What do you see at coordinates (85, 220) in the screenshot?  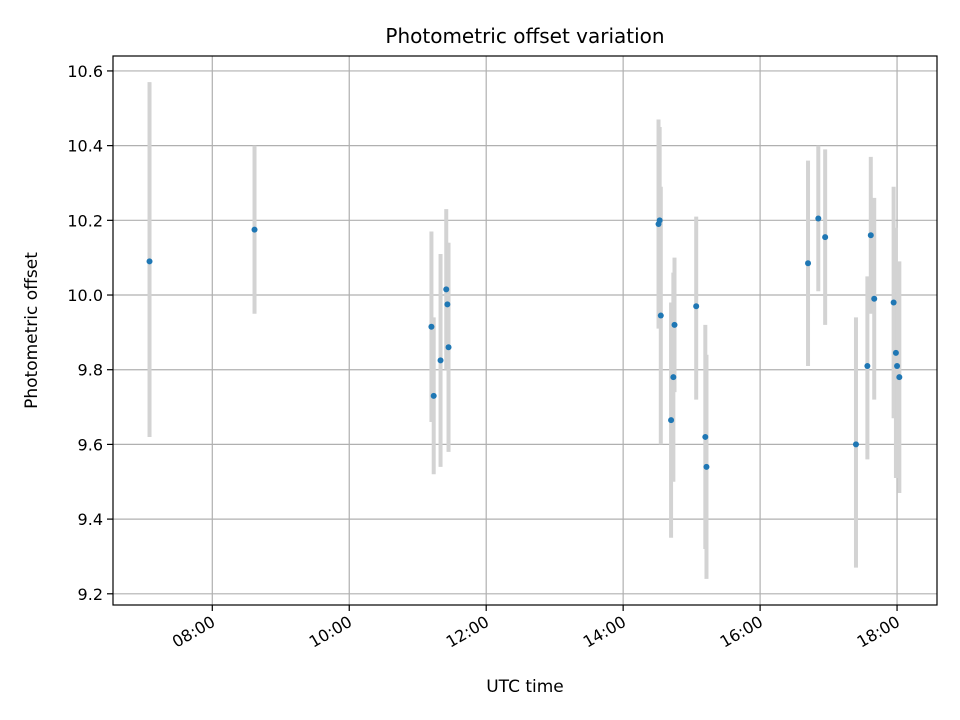 I see `y-tick-label: 10.2` at bounding box center [85, 220].